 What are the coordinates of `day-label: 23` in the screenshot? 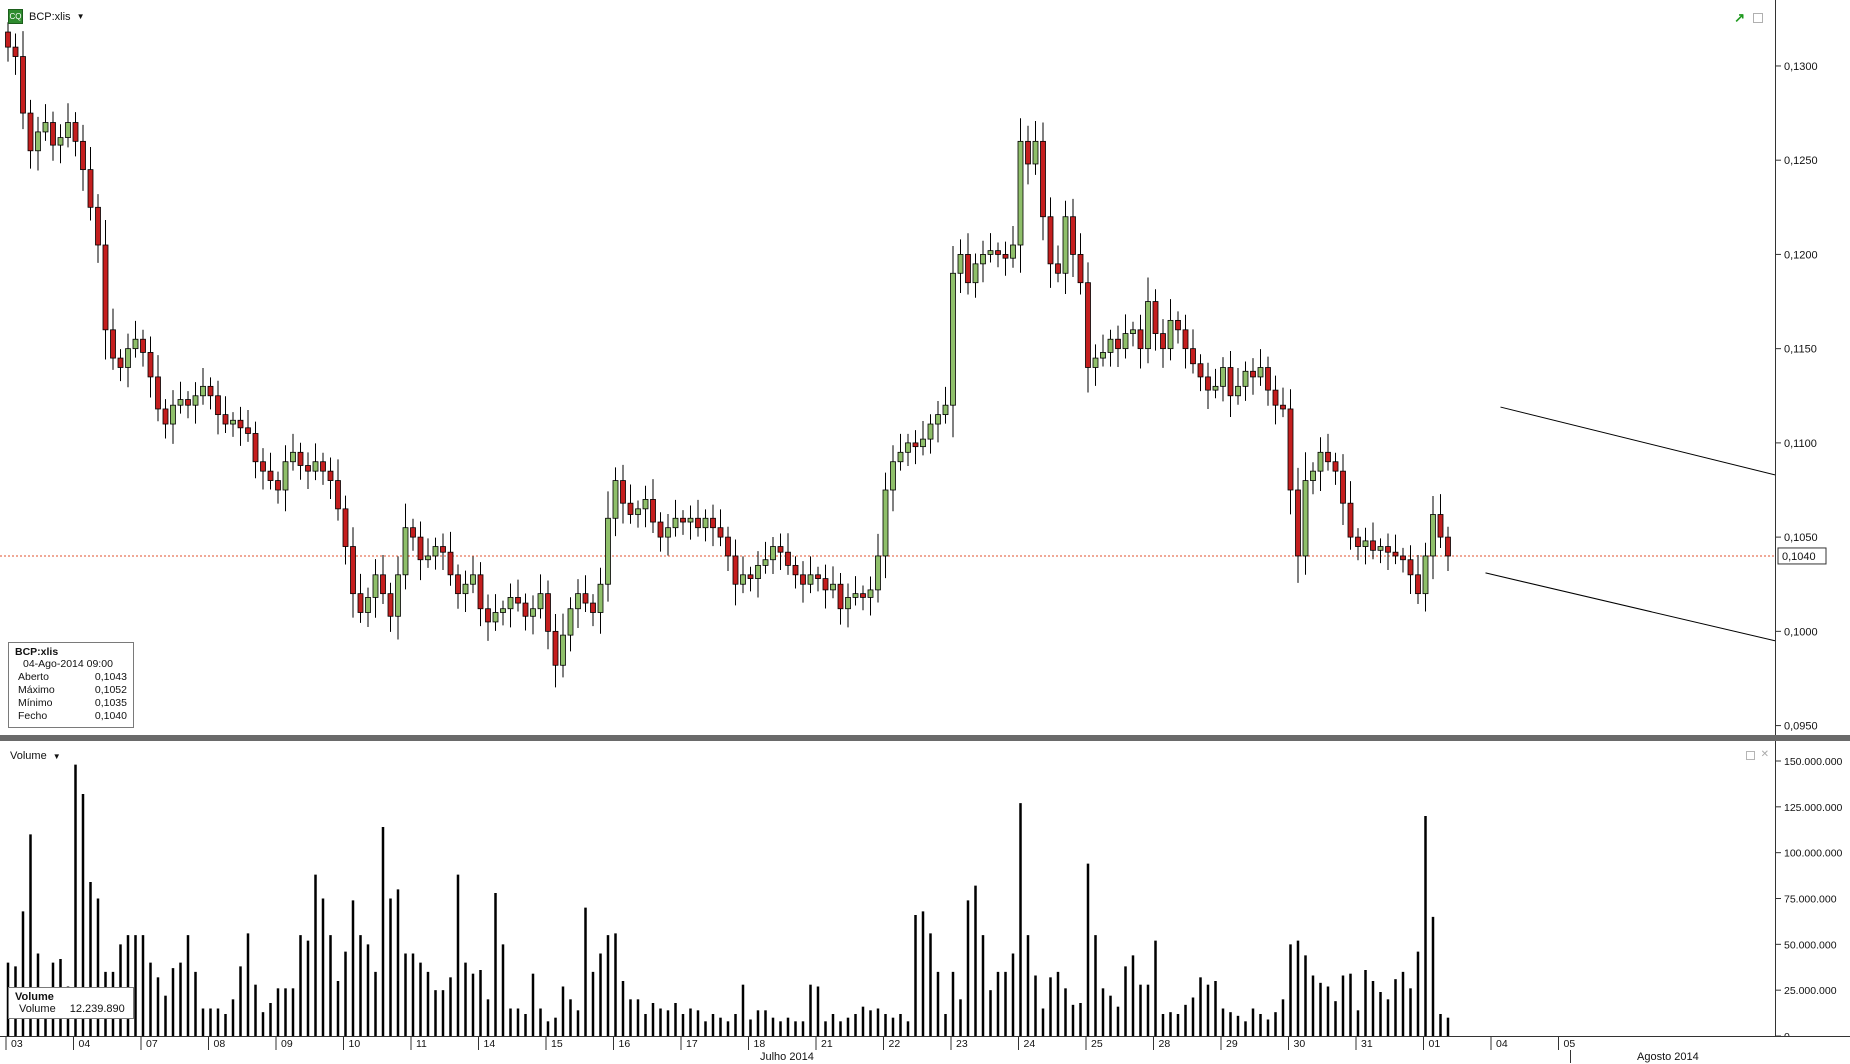 It's located at (962, 1044).